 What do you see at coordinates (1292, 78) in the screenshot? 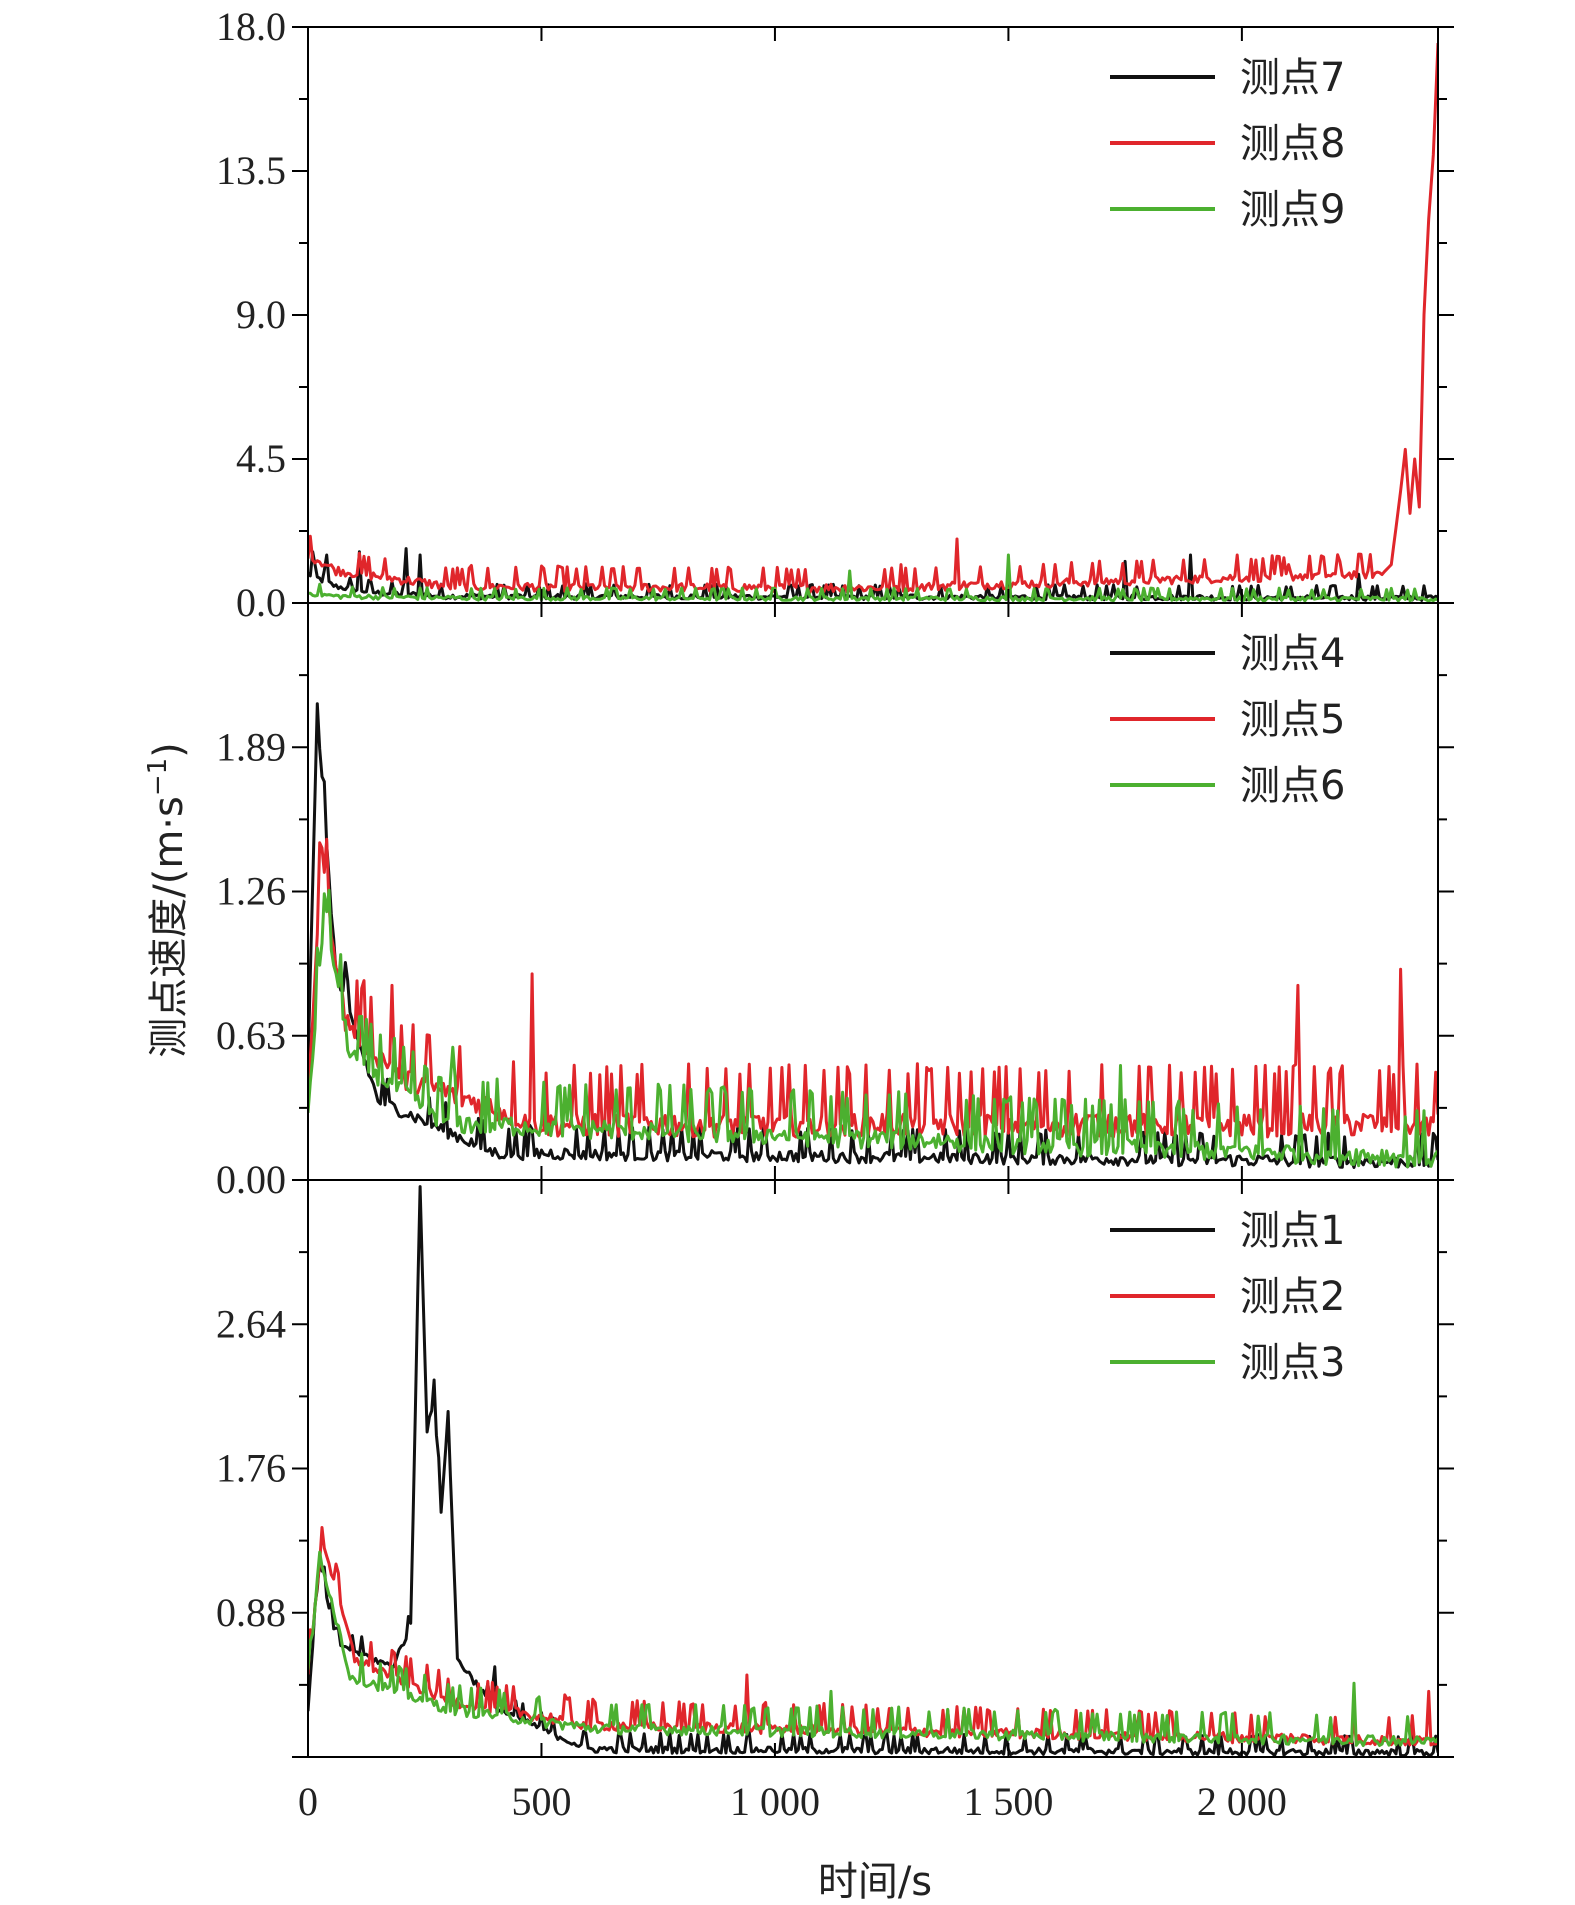
I see `legend-label: 测点7` at bounding box center [1292, 78].